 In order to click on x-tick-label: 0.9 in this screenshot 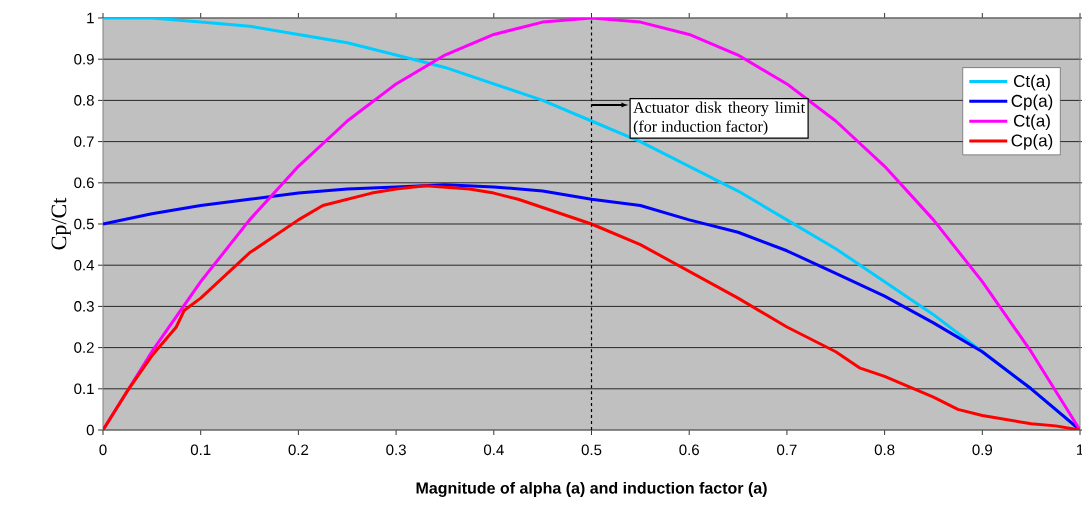, I will do `click(982, 450)`.